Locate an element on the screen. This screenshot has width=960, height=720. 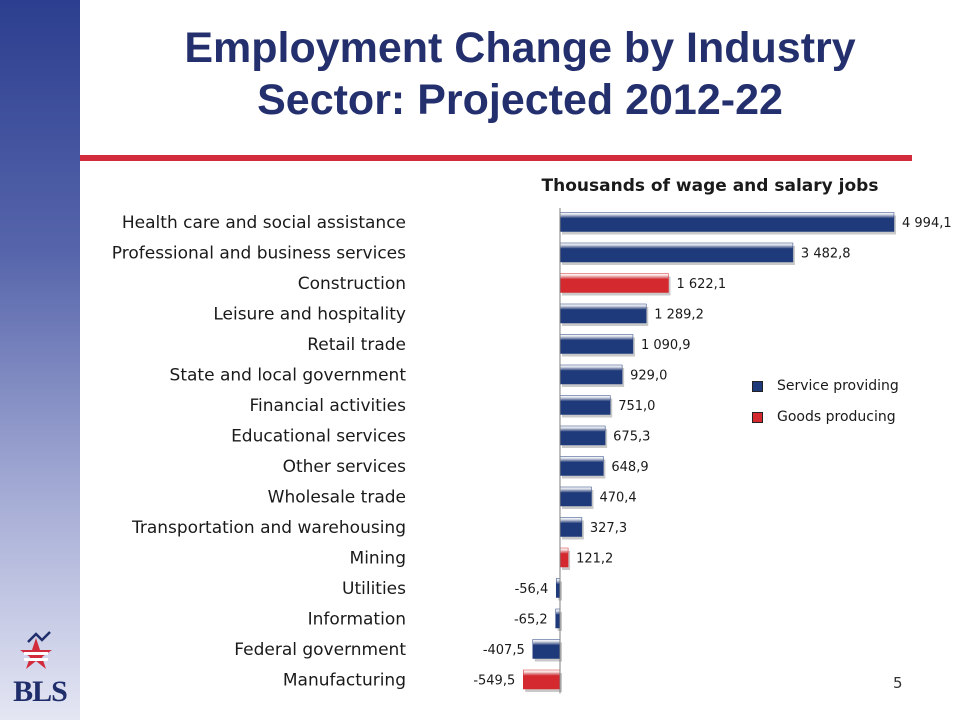
category-label: Other services is located at coordinates (345, 467).